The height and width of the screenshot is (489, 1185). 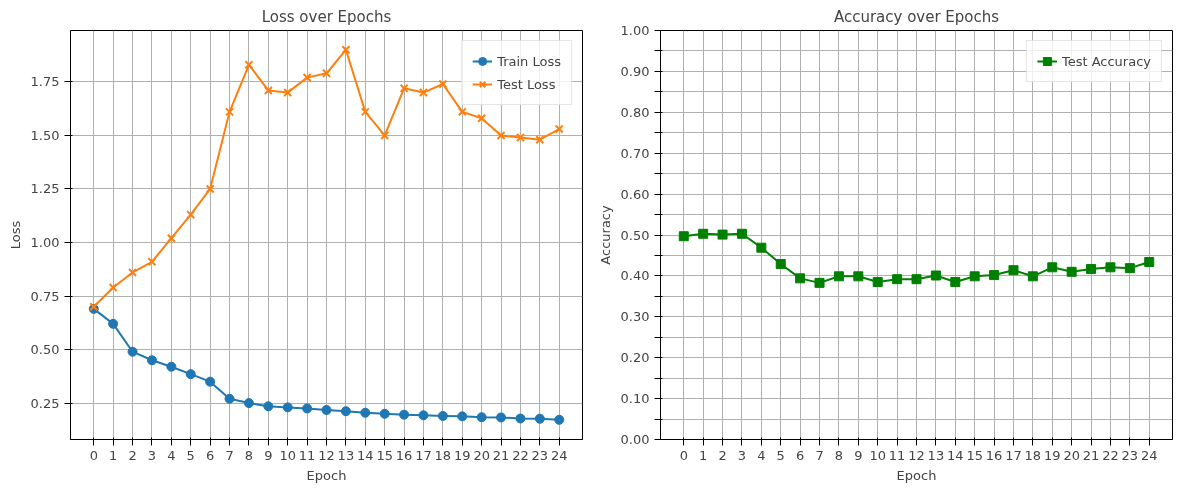 I want to click on x-tick-label: 6, so click(x=210, y=455).